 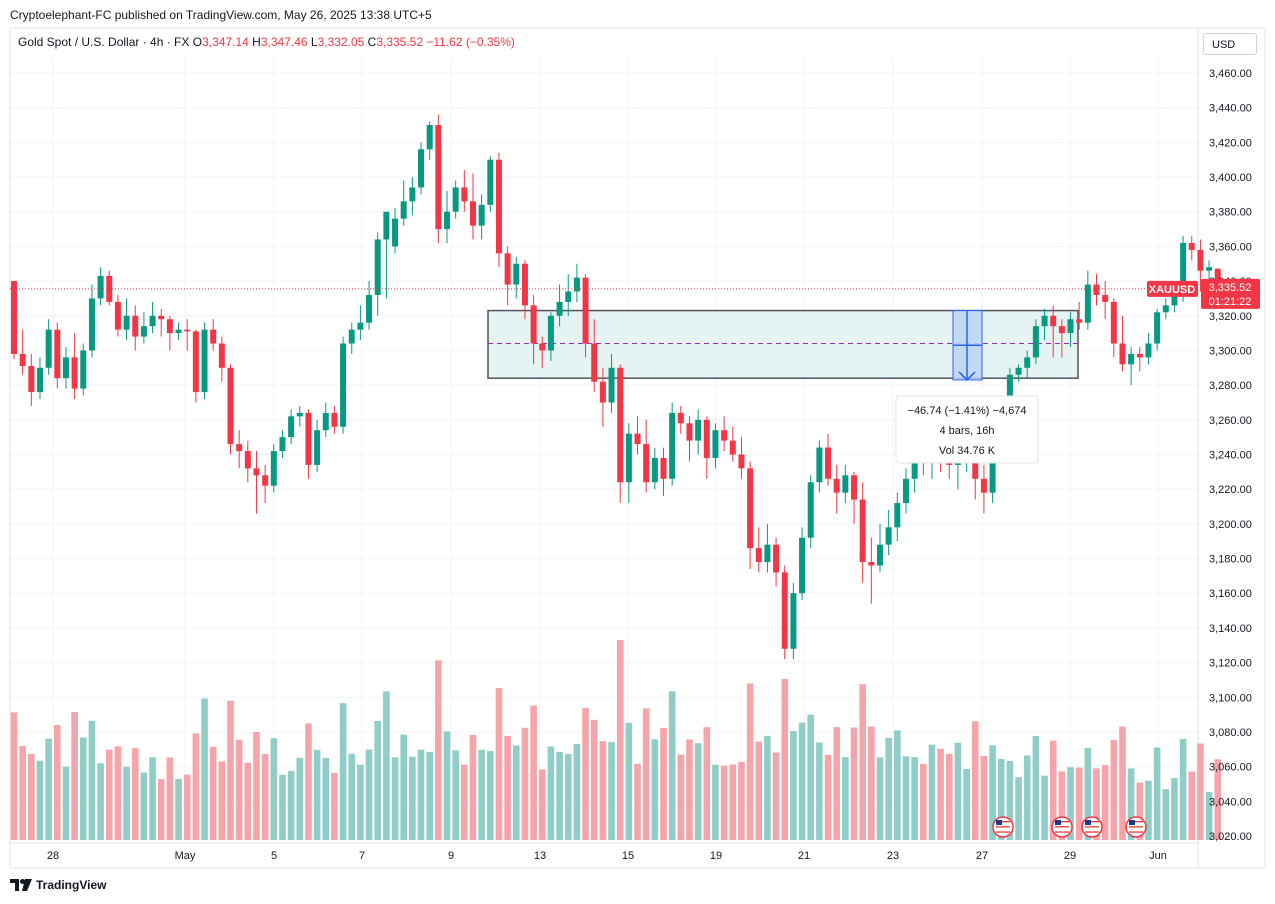 What do you see at coordinates (71, 885) in the screenshot?
I see `brand-name: TradingView` at bounding box center [71, 885].